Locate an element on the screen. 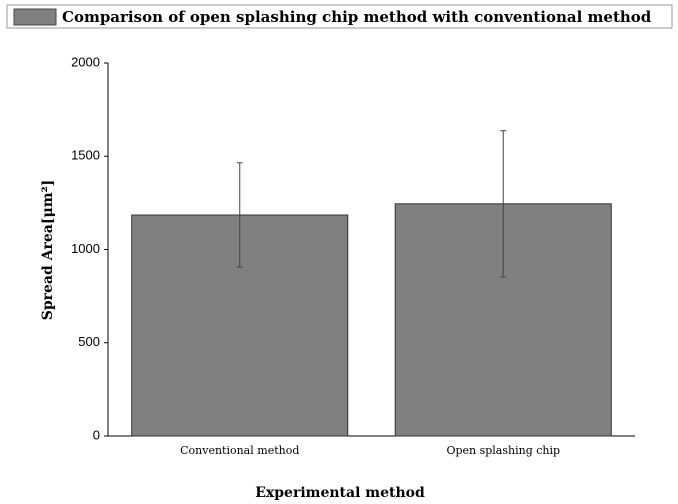 This screenshot has width=678, height=504. x-tick-label: Conventional method is located at coordinates (239, 450).